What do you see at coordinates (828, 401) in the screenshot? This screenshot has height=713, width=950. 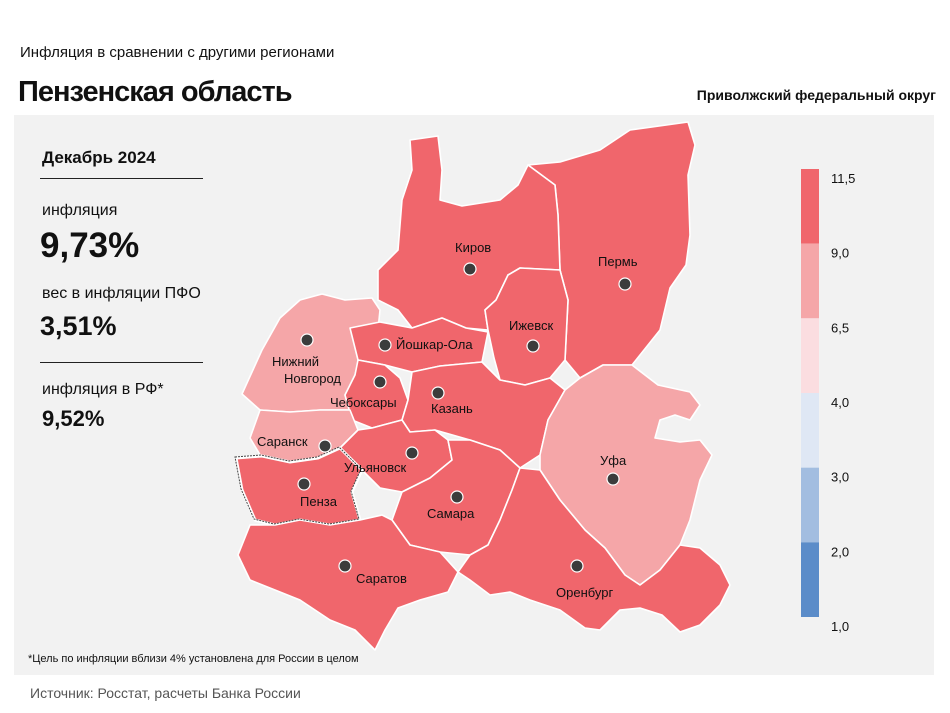 I see `legend: 11,5 9,0 6,5 4,0 3,0 2,0 1,0` at bounding box center [828, 401].